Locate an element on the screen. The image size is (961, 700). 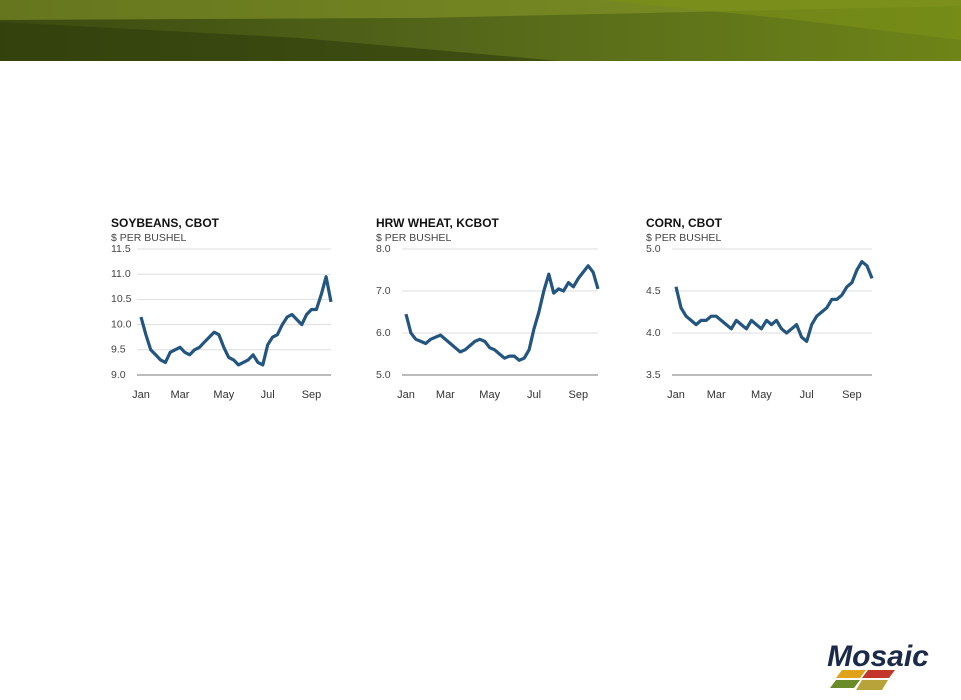
logo-text: Mosaic is located at coordinates (878, 656).